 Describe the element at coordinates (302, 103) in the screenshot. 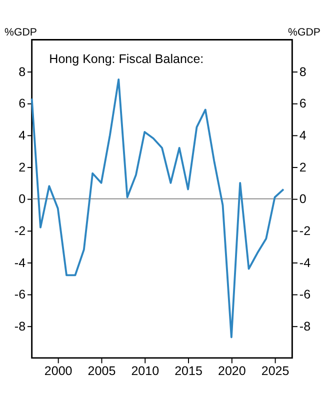

I see `y2-tick-label: 6` at that location.